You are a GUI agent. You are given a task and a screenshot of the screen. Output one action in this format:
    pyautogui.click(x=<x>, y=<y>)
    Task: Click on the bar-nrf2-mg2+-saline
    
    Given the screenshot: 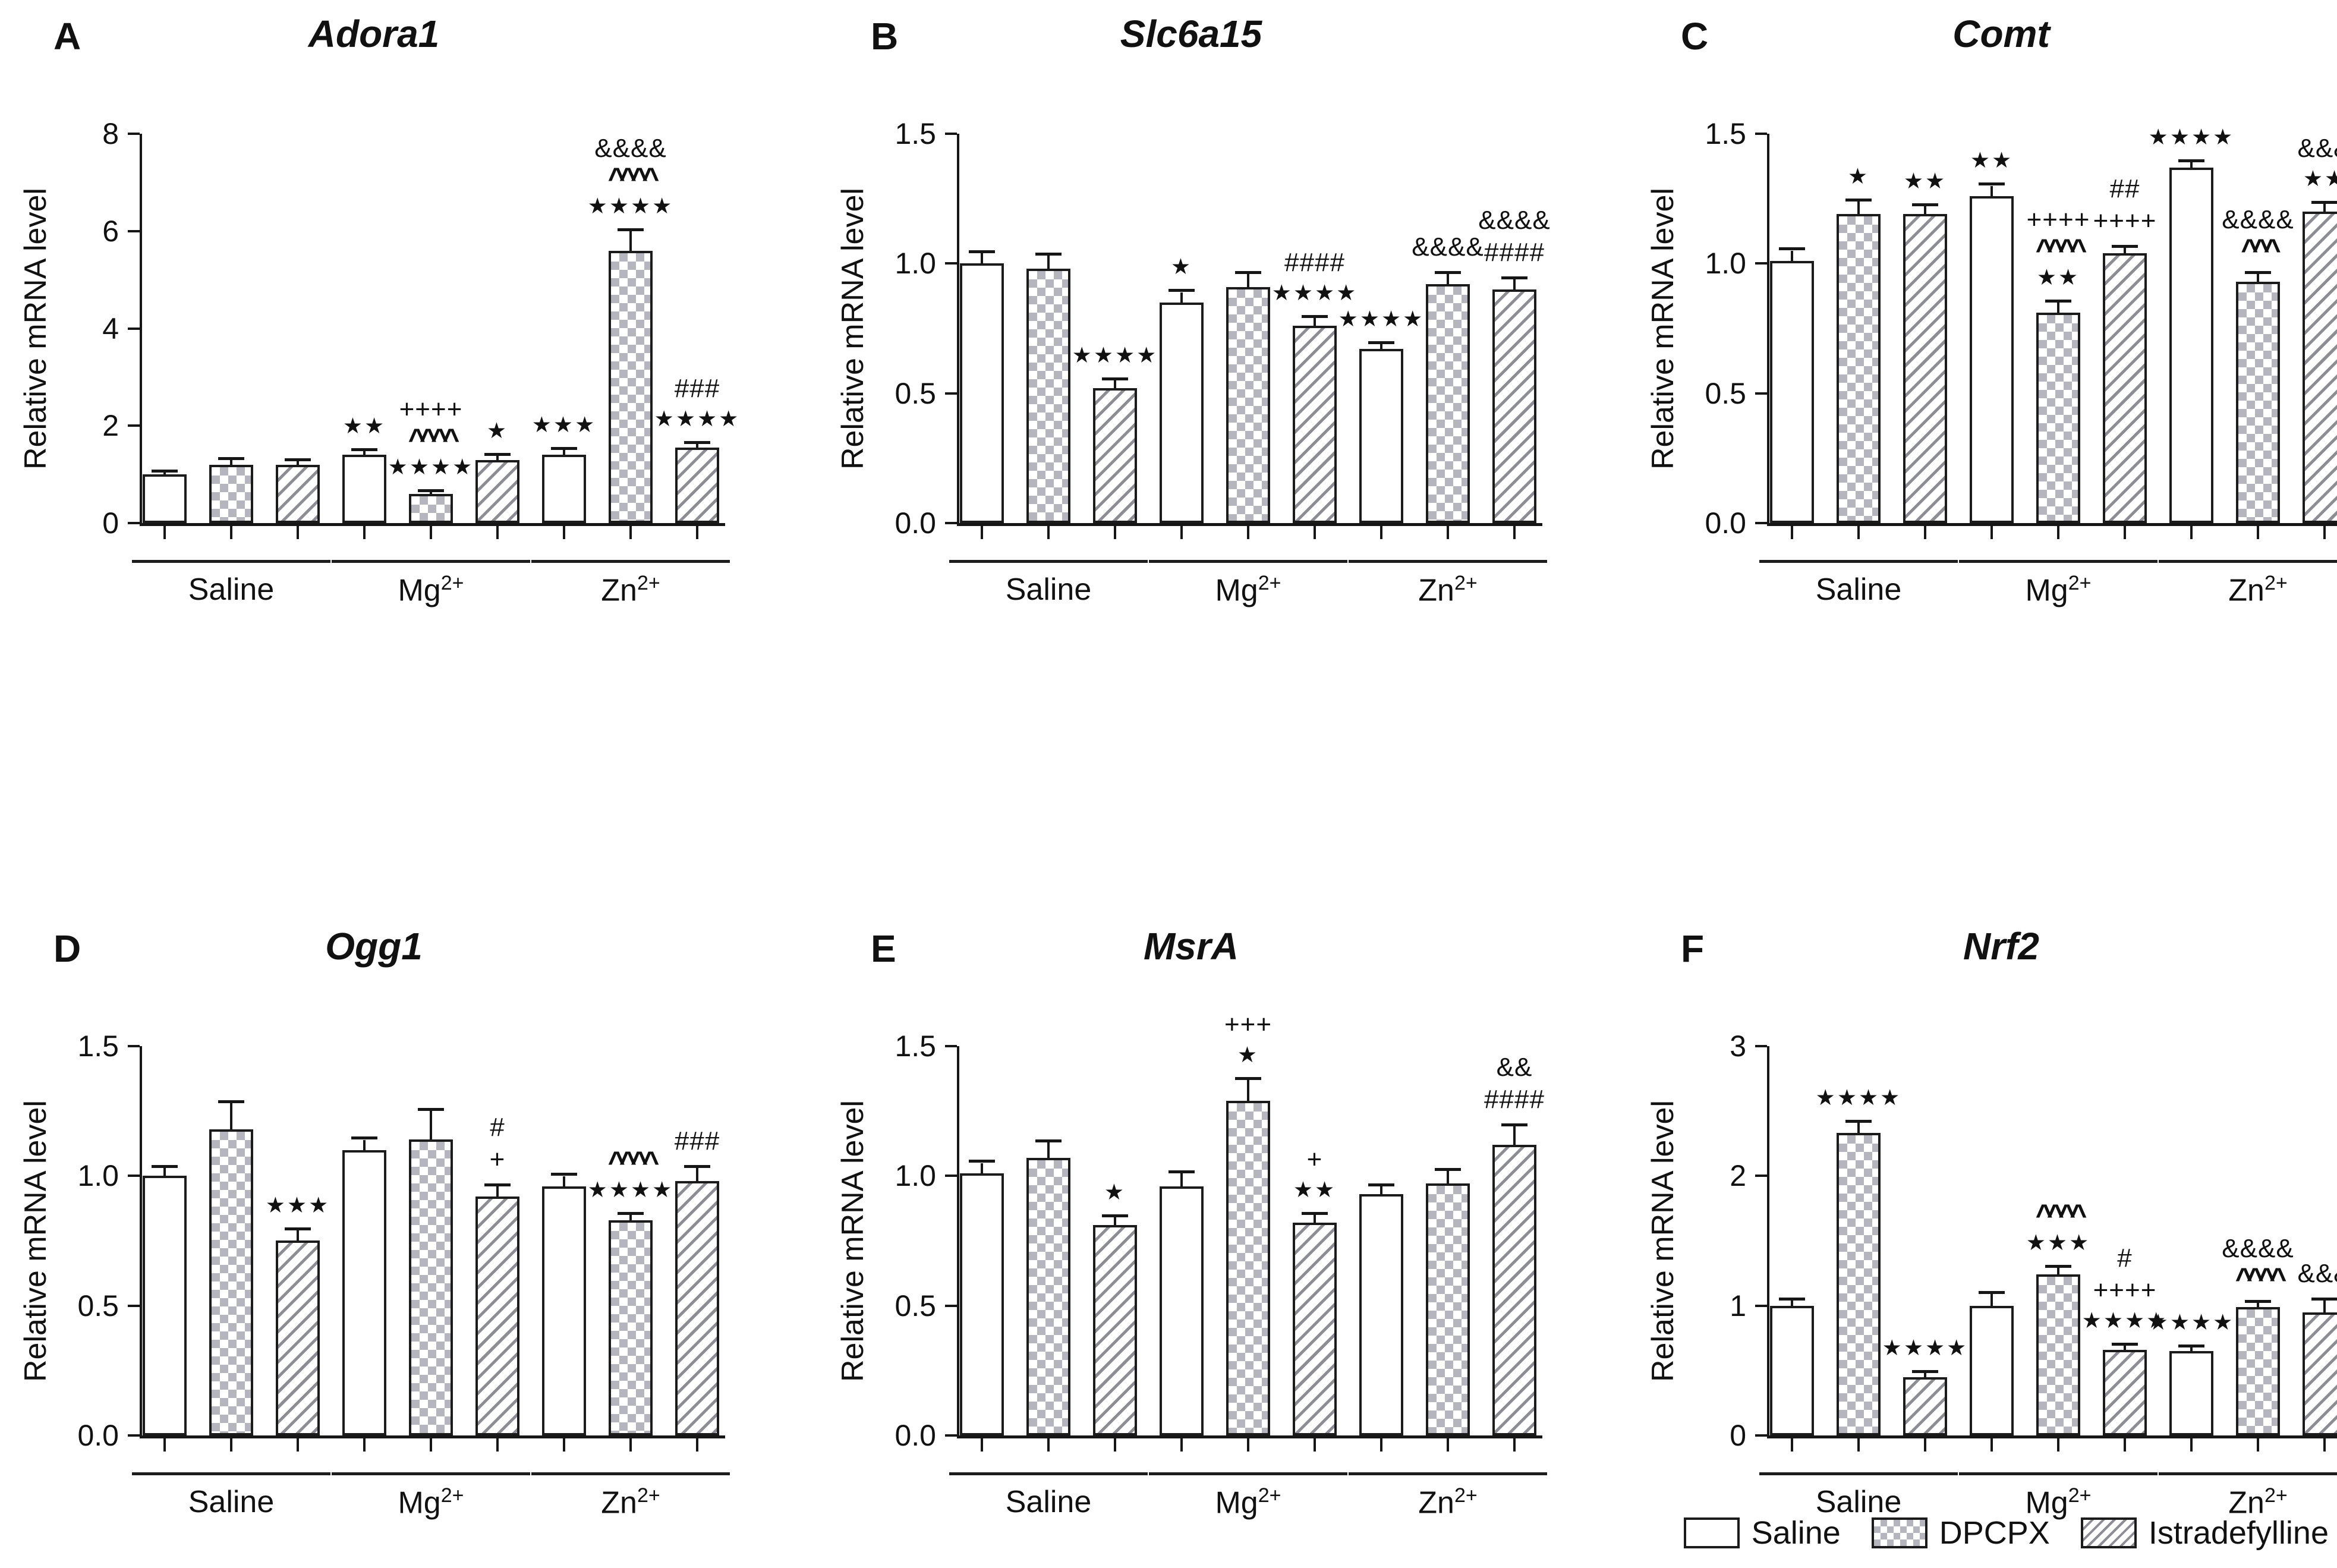 What is the action you would take?
    pyautogui.click(x=1992, y=1370)
    